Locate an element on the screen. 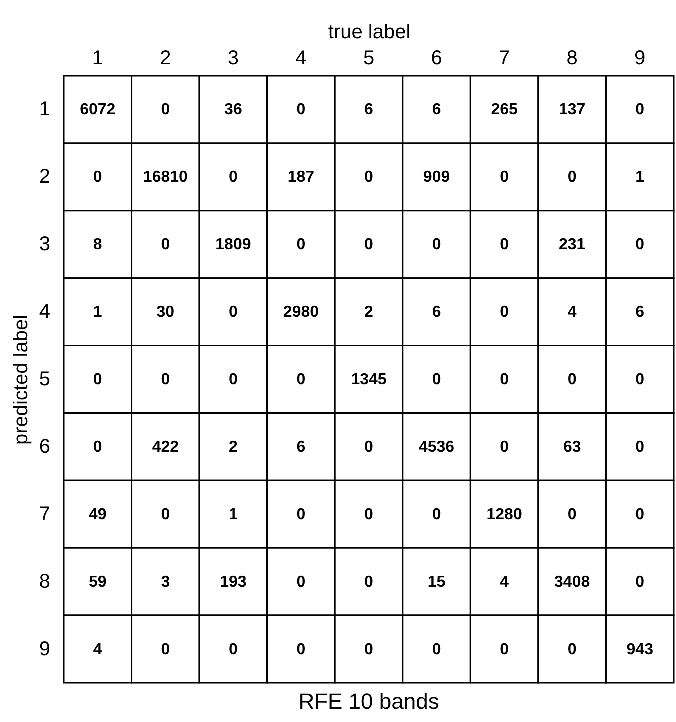 This screenshot has height=722, width=676. y-tick-label: 9 is located at coordinates (44, 649).